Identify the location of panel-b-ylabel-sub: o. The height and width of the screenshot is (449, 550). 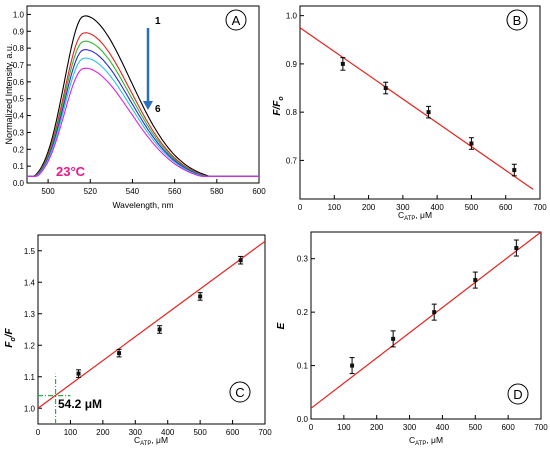
(281, 98).